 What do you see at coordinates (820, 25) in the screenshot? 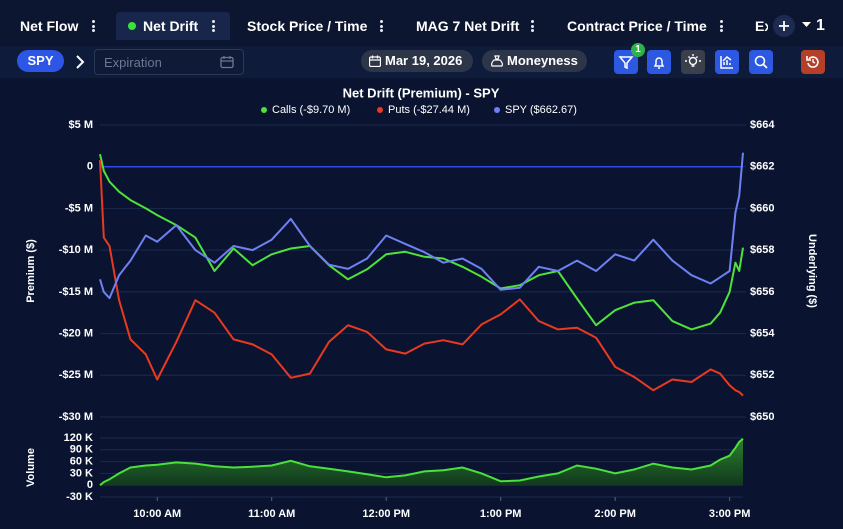
I see `tab-count: 1` at bounding box center [820, 25].